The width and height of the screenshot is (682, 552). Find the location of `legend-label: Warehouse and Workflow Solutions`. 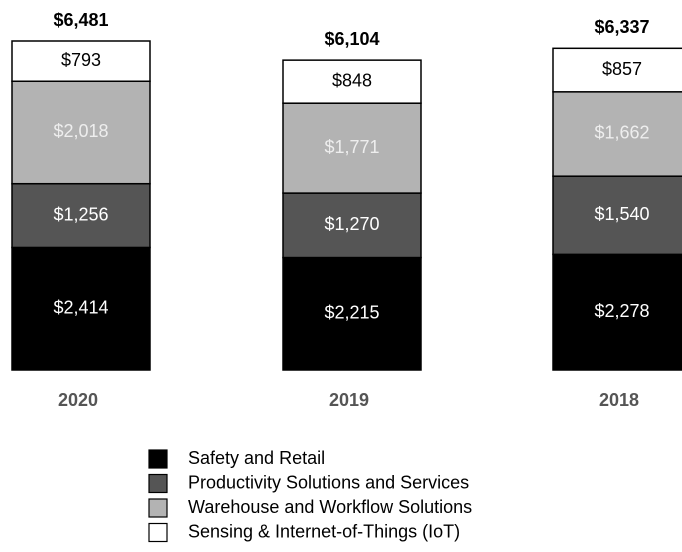

legend-label: Warehouse and Workflow Solutions is located at coordinates (330, 507).